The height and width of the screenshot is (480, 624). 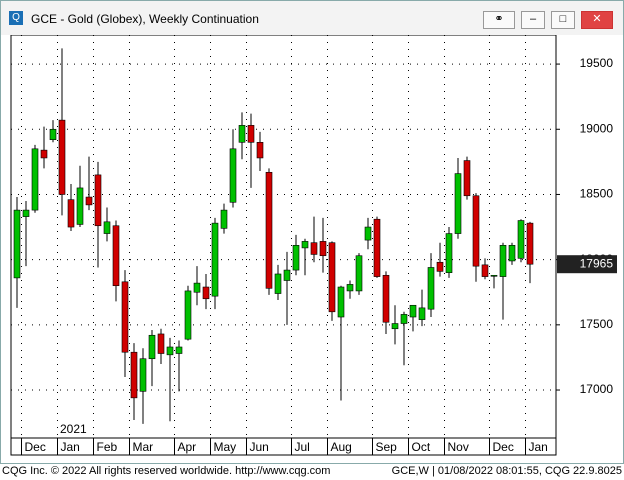 What do you see at coordinates (421, 447) in the screenshot?
I see `x-tick-label: Oct` at bounding box center [421, 447].